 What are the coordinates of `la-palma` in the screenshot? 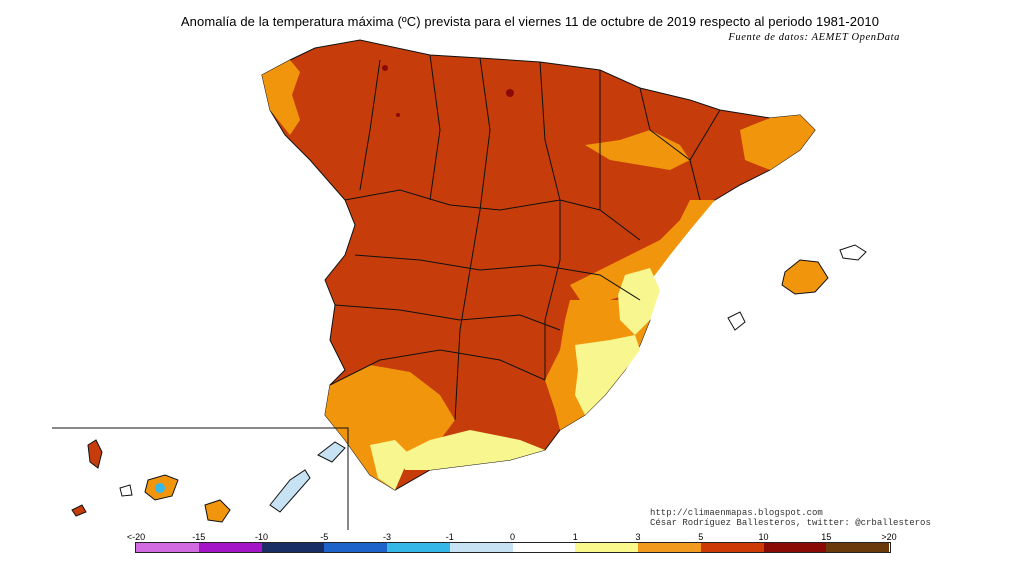 It's located at (95, 454).